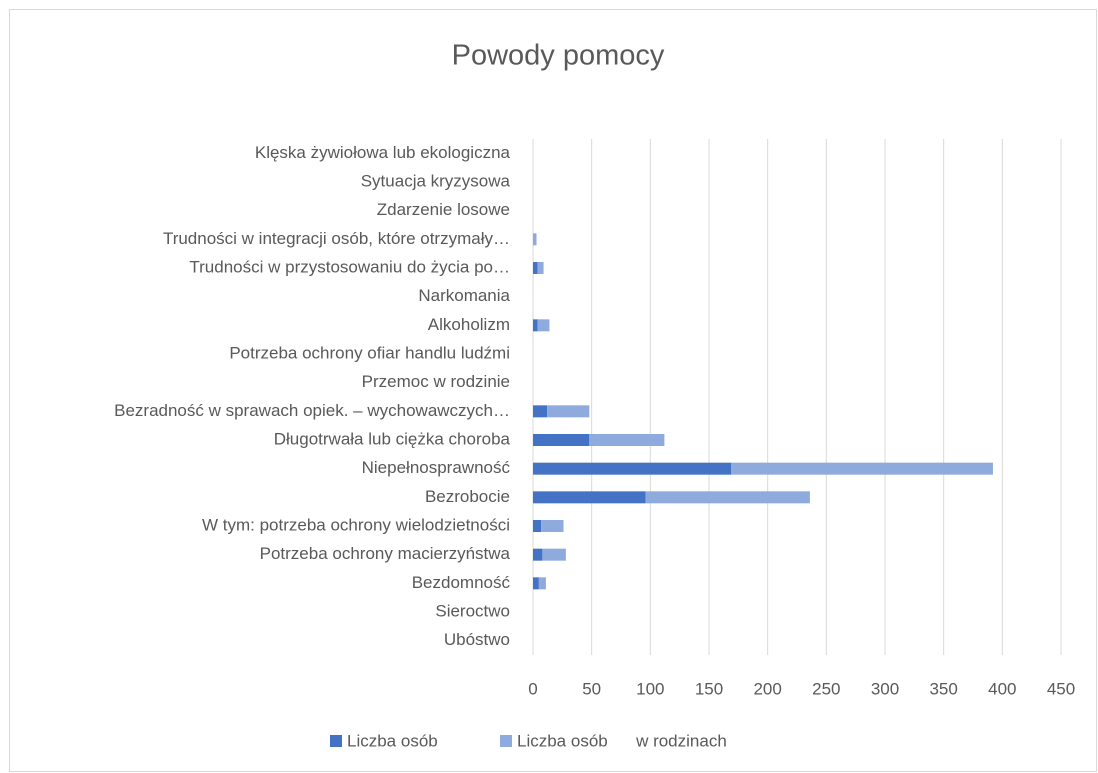 Image resolution: width=1098 pixels, height=773 pixels. What do you see at coordinates (1061, 688) in the screenshot?
I see `x-tick-label: 450` at bounding box center [1061, 688].